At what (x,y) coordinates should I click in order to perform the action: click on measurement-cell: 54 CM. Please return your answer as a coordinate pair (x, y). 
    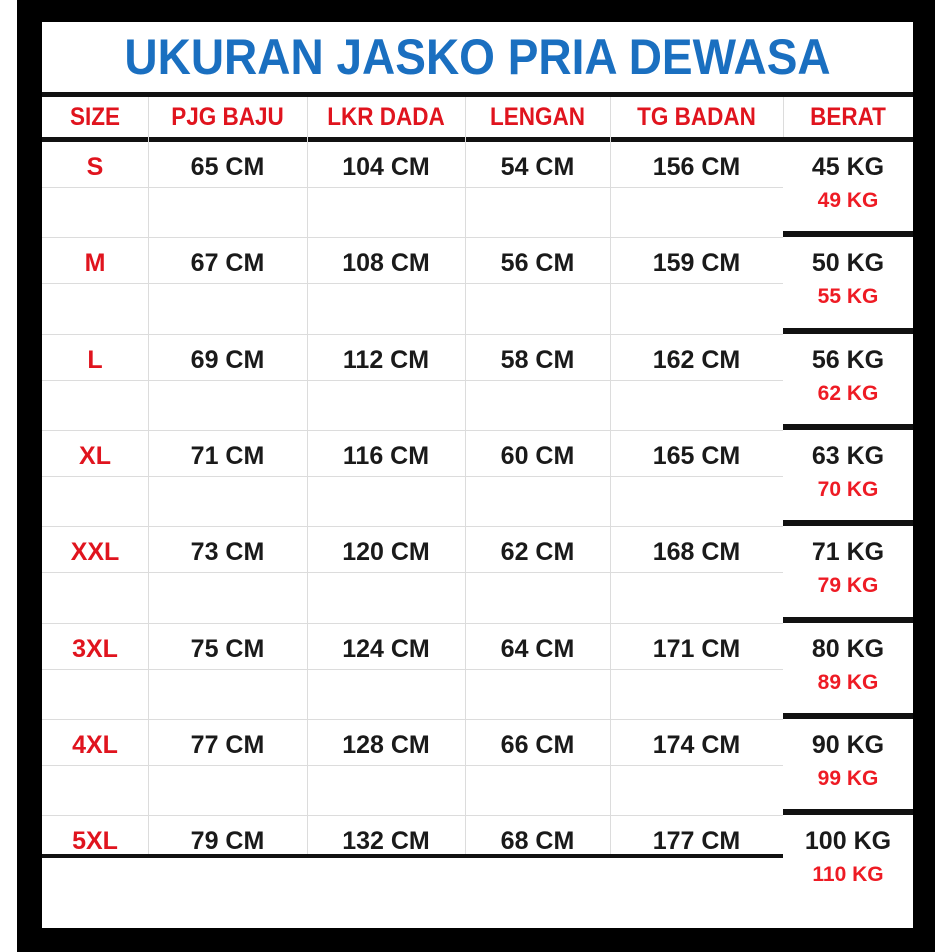
    Looking at the image, I should click on (537, 167).